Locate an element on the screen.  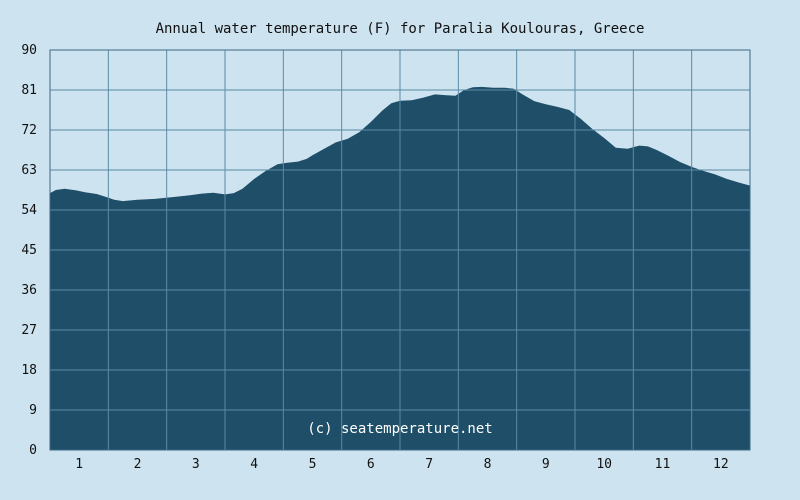
x-tick-label: 11 is located at coordinates (663, 464).